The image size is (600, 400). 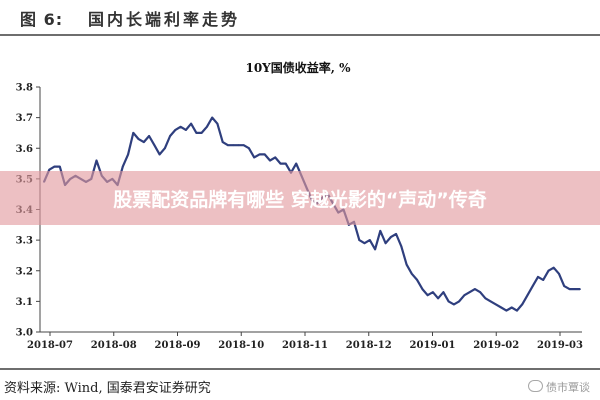 I want to click on x-tick-label: 2019-01, so click(x=433, y=345).